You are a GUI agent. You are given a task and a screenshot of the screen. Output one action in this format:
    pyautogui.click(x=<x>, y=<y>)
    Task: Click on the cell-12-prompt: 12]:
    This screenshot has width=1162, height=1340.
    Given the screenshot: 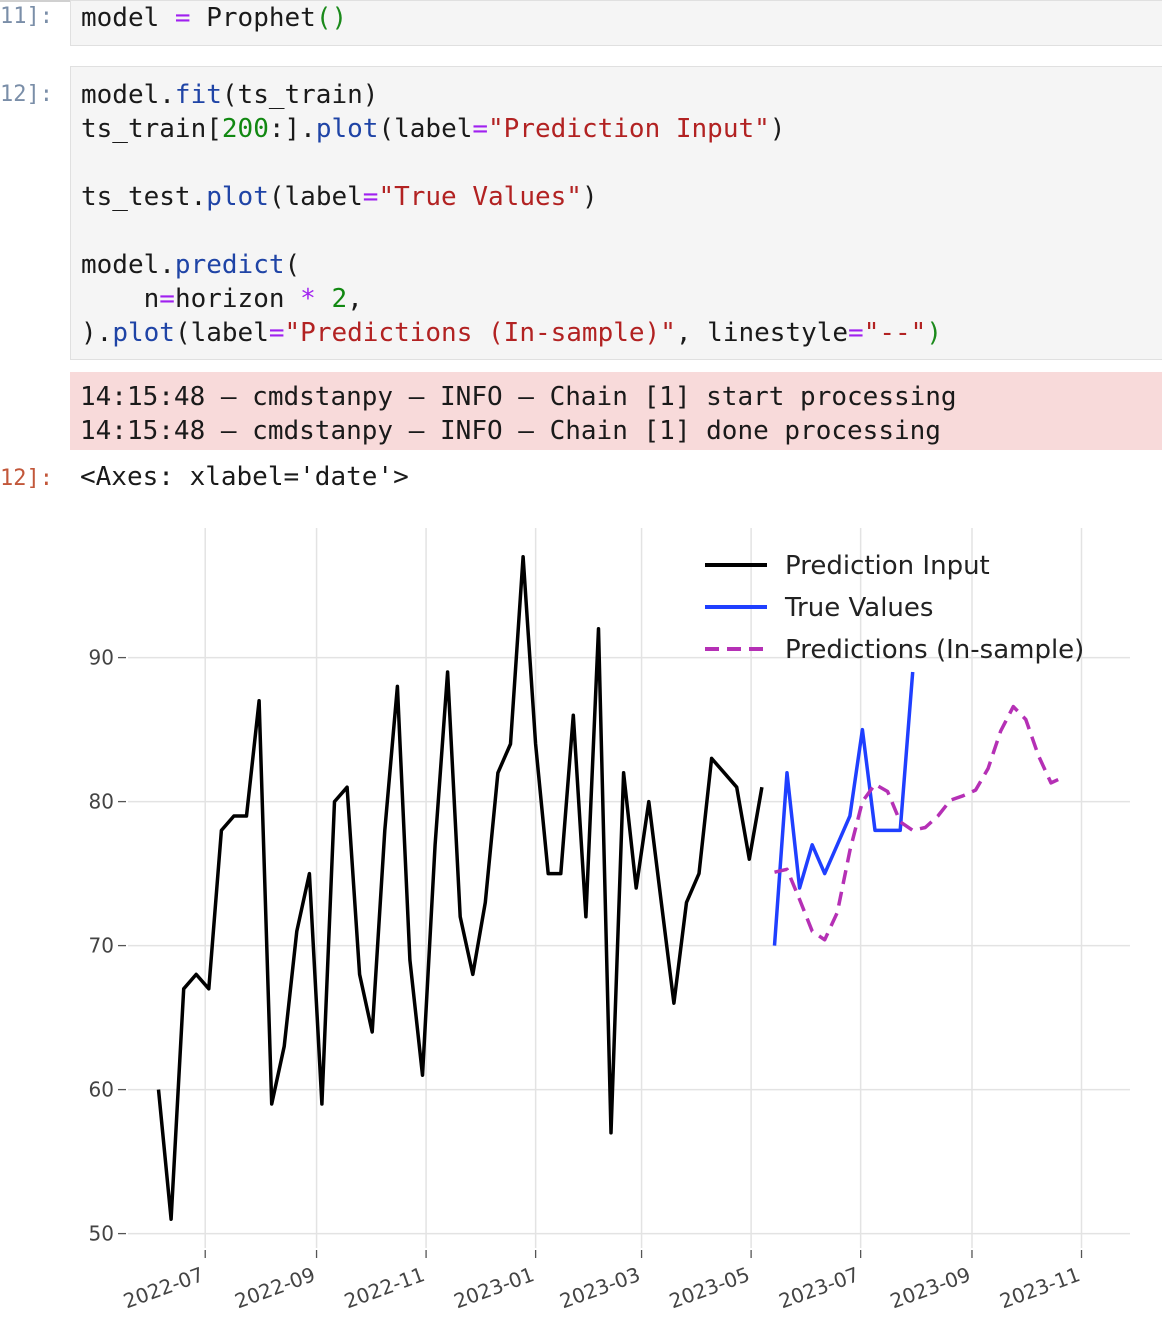 What is the action you would take?
    pyautogui.click(x=26, y=94)
    